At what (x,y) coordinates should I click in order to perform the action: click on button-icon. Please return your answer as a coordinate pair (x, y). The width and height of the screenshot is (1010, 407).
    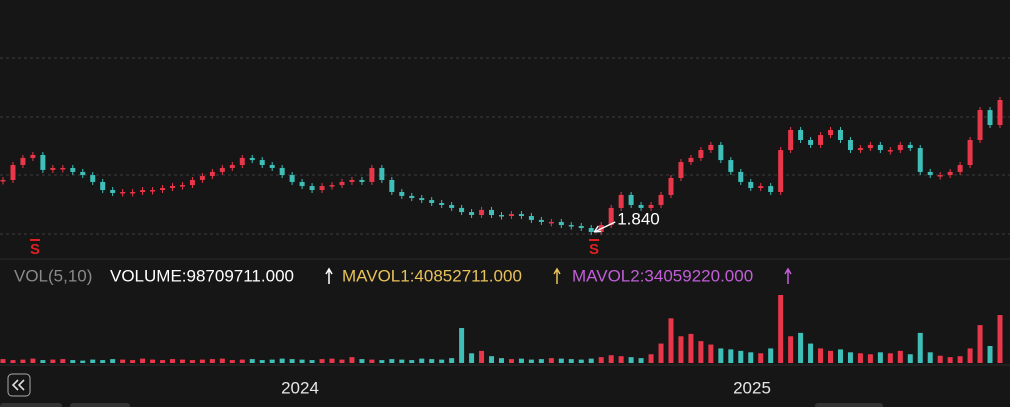
    Looking at the image, I should click on (18, 385).